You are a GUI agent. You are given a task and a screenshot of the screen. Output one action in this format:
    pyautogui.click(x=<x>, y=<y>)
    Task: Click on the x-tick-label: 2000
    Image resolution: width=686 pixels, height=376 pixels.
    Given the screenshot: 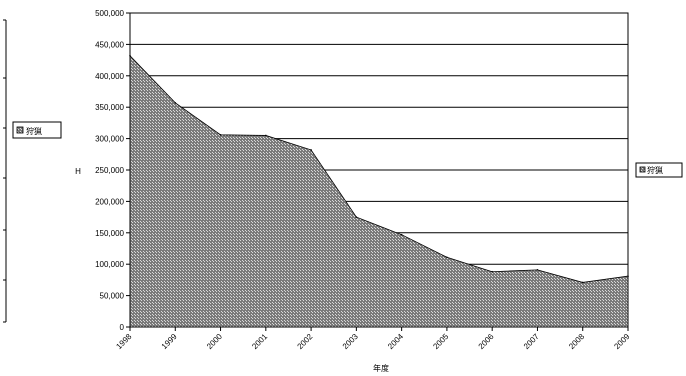 What is the action you would take?
    pyautogui.click(x=214, y=341)
    